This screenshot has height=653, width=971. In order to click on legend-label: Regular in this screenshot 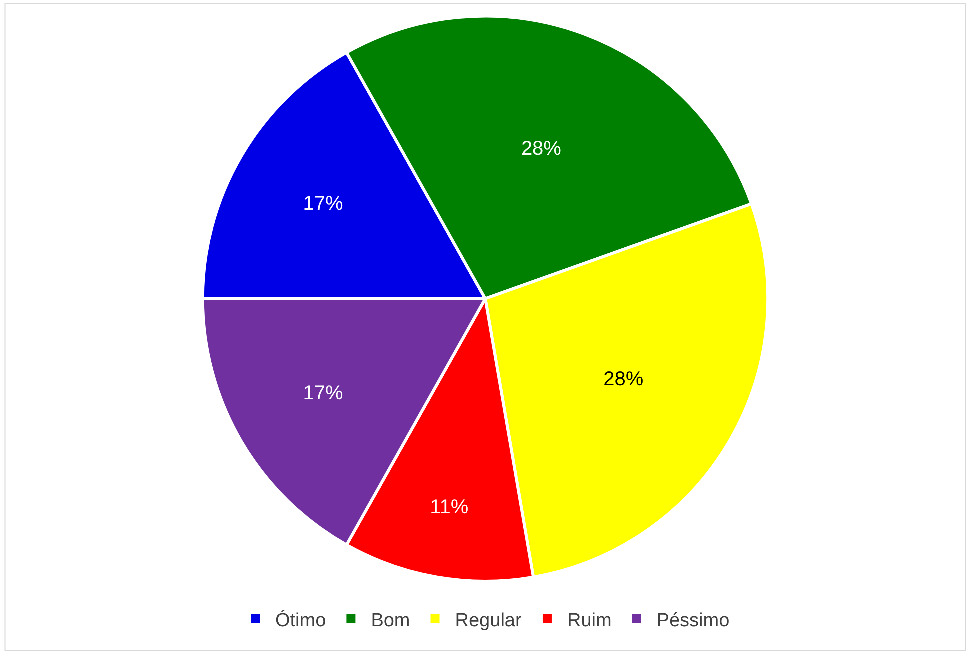, I will do `click(488, 621)`.